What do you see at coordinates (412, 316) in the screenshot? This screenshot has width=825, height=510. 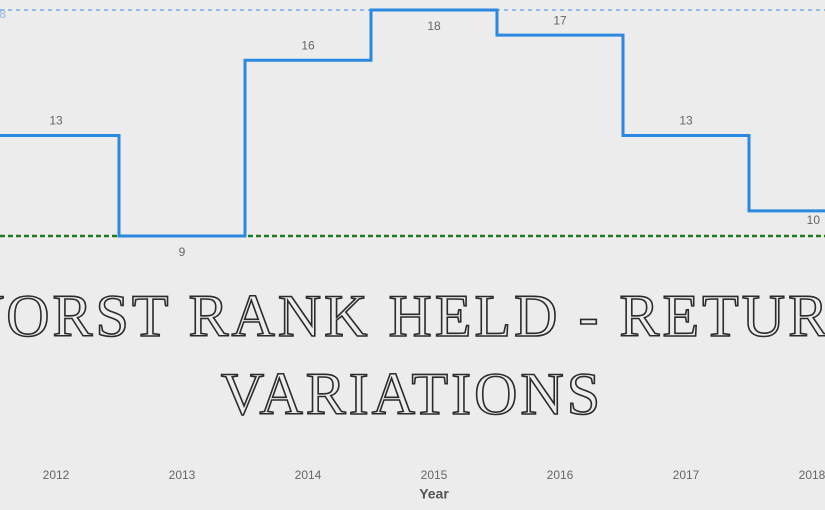 I see `chart-title-line-1: WORST RANK HELD - RETURN` at bounding box center [412, 316].